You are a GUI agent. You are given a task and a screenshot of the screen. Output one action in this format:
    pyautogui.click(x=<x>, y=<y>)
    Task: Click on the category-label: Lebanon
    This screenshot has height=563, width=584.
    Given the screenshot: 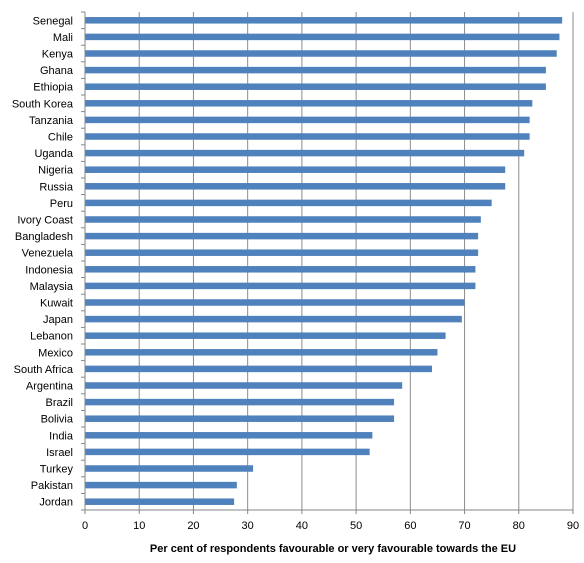 What is the action you would take?
    pyautogui.click(x=51, y=337)
    